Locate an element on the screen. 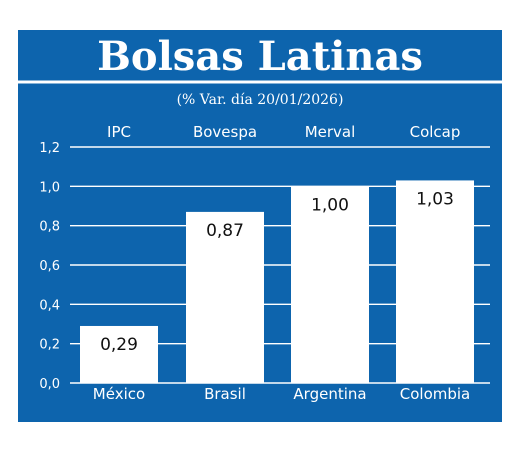 This screenshot has height=453, width=520. y-tick-label-6: 1,2 is located at coordinates (49, 148).